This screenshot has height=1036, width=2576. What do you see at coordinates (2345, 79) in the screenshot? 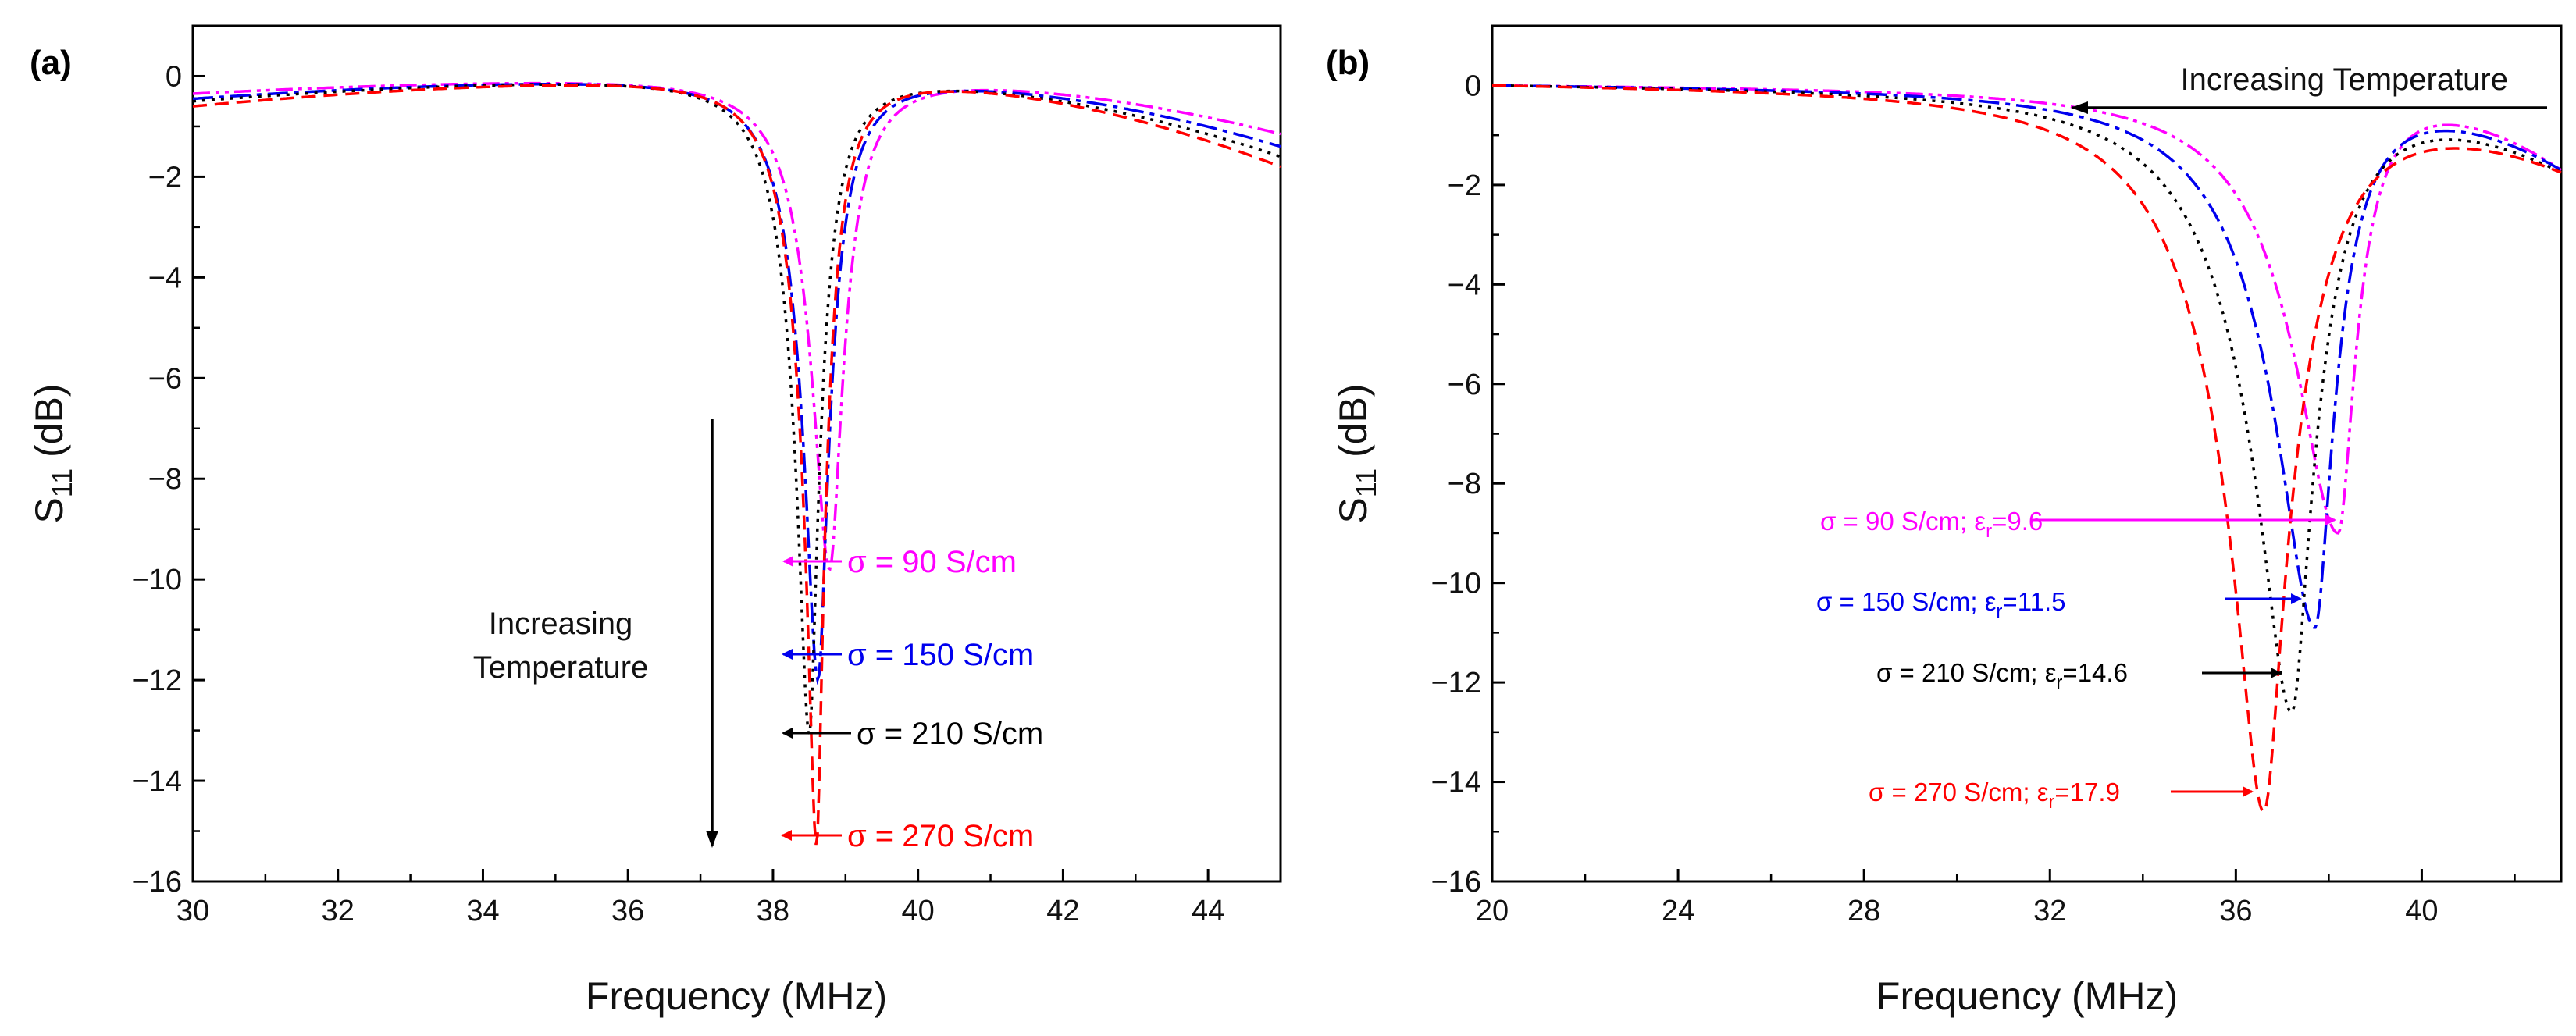
I see `panel-b-annotation-temperature: Increasing Temperature` at bounding box center [2345, 79].